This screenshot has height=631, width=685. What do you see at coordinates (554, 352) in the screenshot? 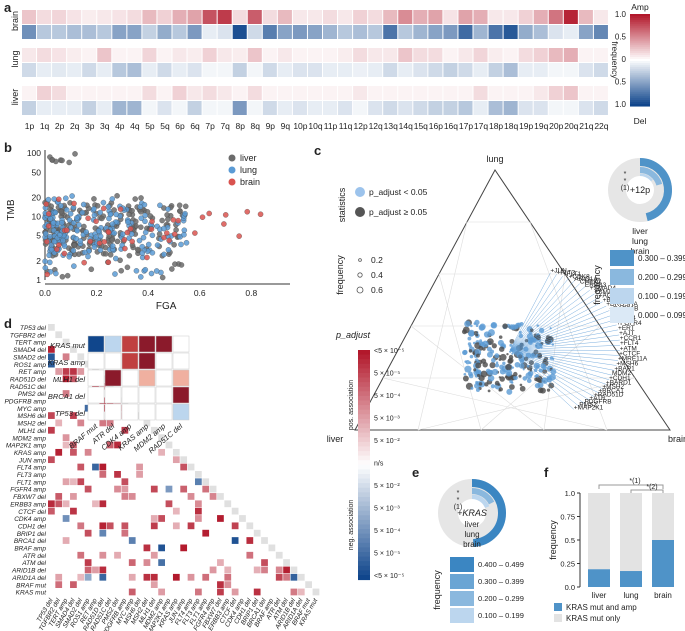
I see `grid-line` at bounding box center [554, 352].